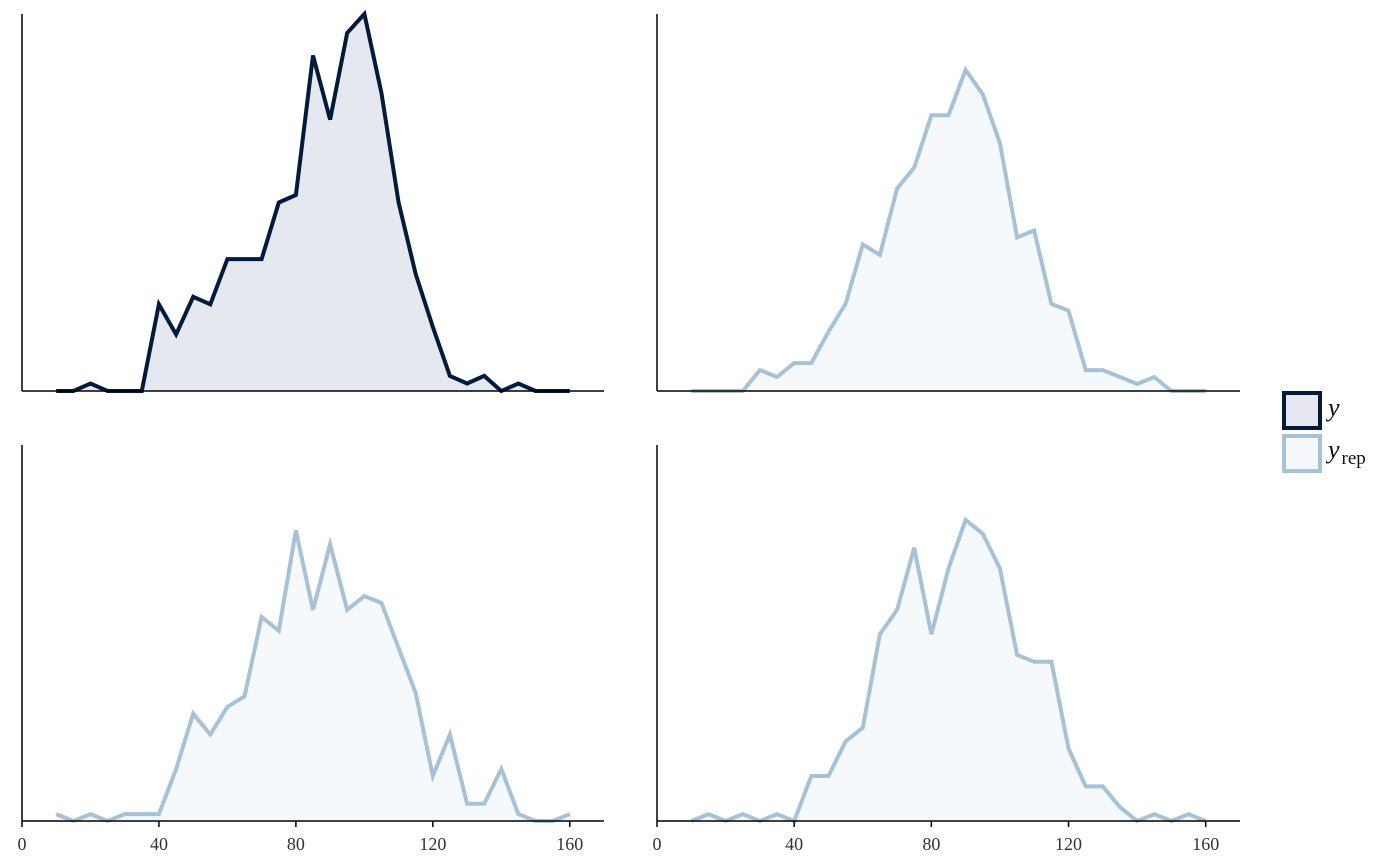  Describe the element at coordinates (1324, 432) in the screenshot. I see `legend: y y rep` at that location.